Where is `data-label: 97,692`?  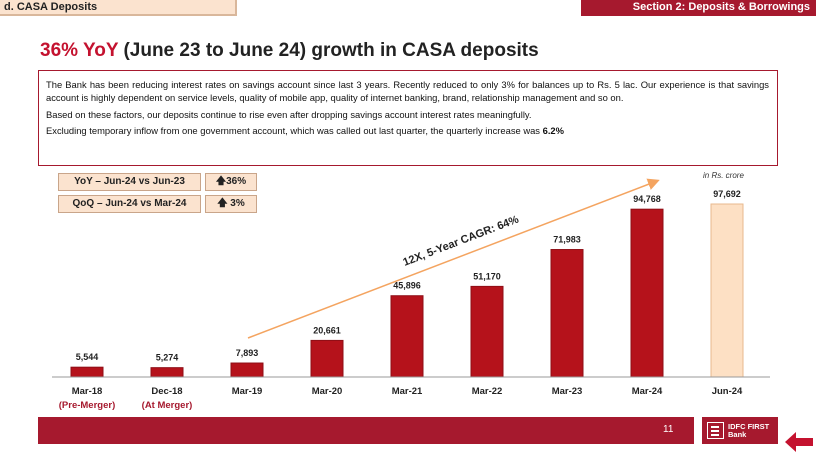 data-label: 97,692 is located at coordinates (727, 194).